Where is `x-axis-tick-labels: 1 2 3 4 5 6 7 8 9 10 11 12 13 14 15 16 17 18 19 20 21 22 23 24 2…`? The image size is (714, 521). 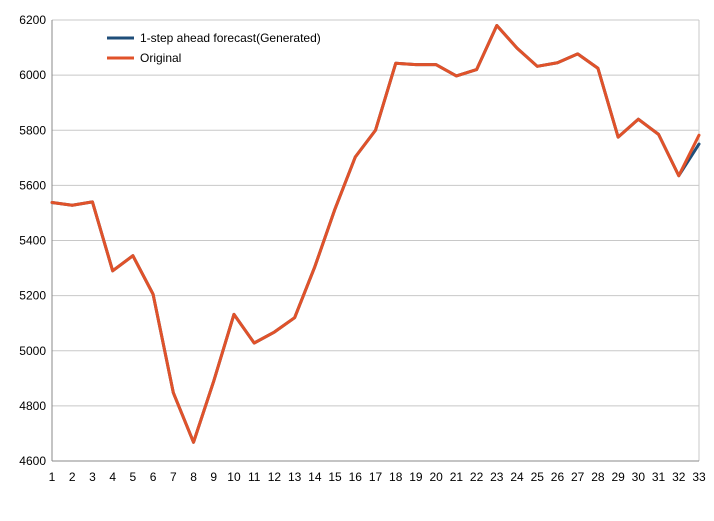
x-axis-tick-labels: 1 2 3 4 5 6 7 8 9 10 11 12 13 14 15 16 17 18 19 20 21 22 23 24 2… is located at coordinates (377, 477).